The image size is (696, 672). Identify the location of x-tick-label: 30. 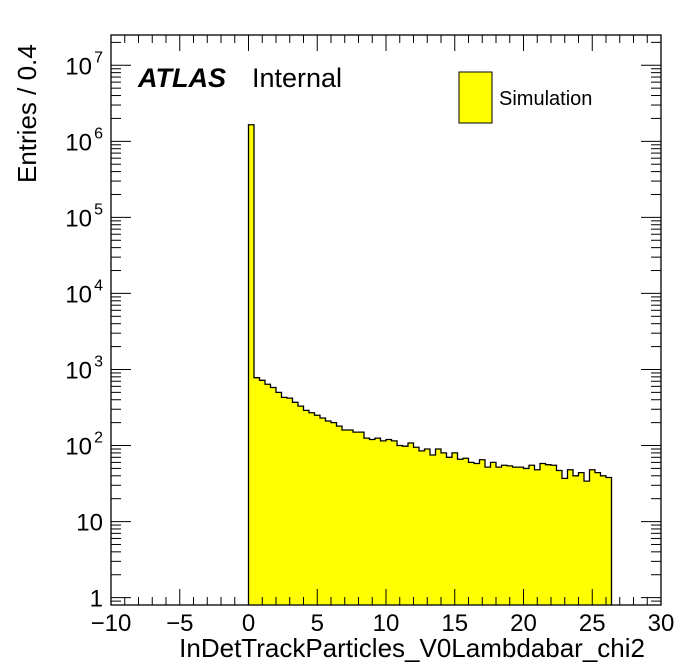
(661, 623).